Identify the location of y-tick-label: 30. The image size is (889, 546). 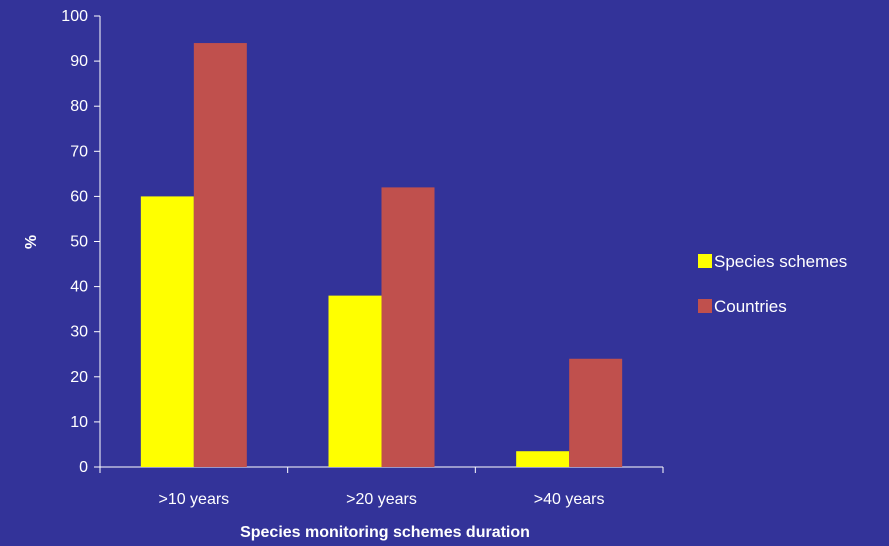
(79, 332).